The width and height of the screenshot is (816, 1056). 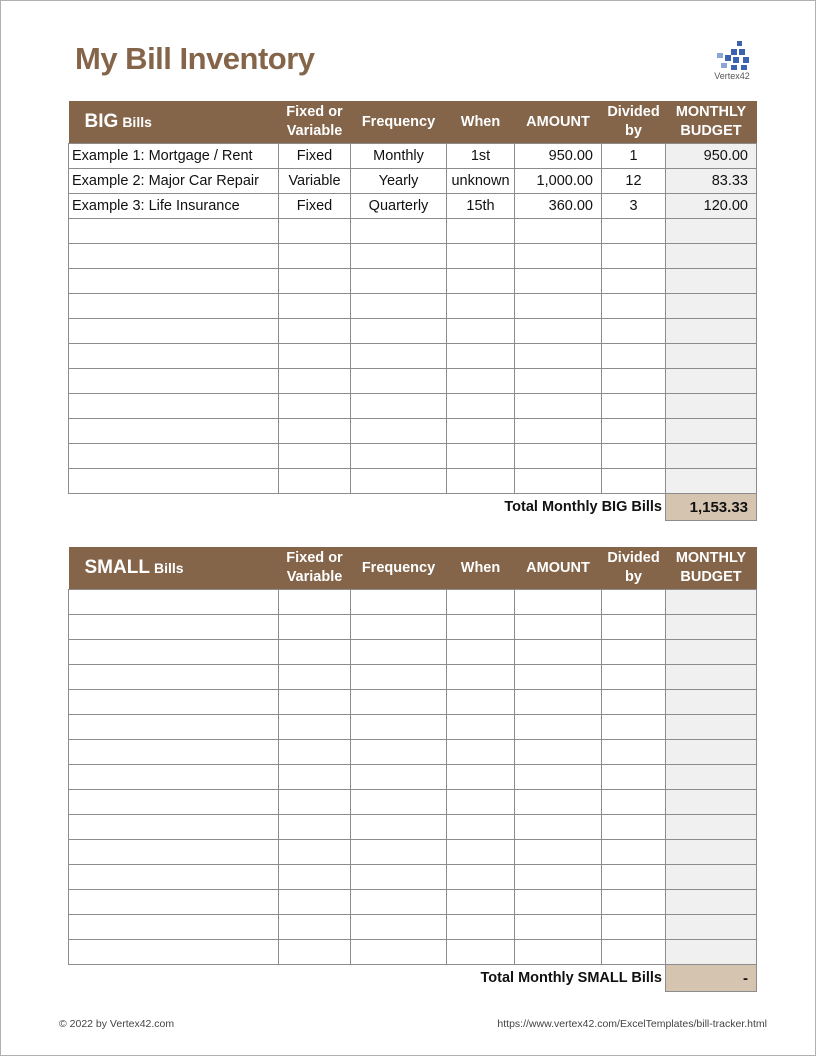 What do you see at coordinates (480, 181) in the screenshot?
I see `cell-when: unknown` at bounding box center [480, 181].